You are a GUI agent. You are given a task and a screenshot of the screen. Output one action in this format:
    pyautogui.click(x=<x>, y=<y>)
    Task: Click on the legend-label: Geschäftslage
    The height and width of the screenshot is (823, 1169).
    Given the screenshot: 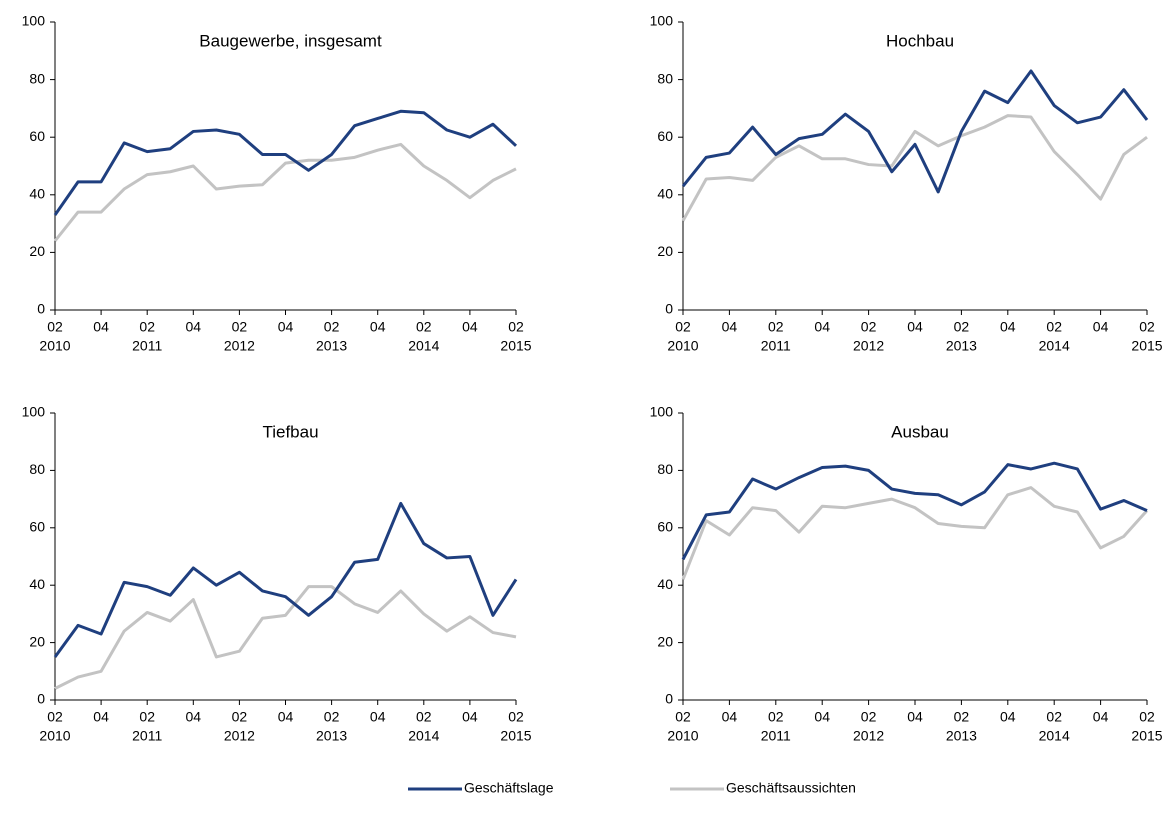 What is the action you would take?
    pyautogui.click(x=509, y=788)
    